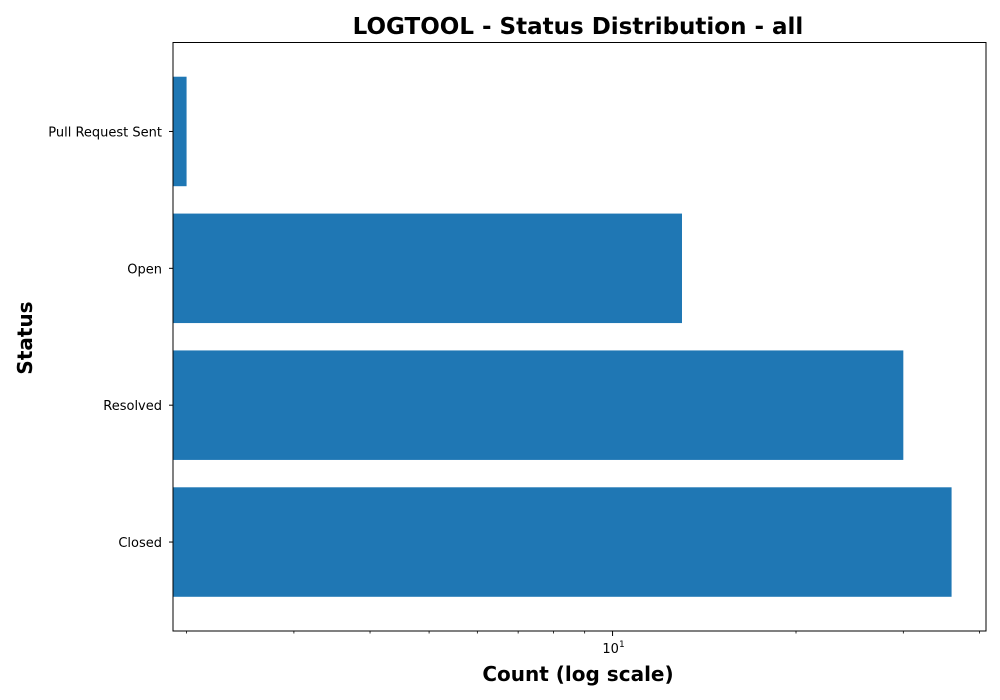  What do you see at coordinates (144, 269) in the screenshot?
I see `y-tick-label: Open` at bounding box center [144, 269].